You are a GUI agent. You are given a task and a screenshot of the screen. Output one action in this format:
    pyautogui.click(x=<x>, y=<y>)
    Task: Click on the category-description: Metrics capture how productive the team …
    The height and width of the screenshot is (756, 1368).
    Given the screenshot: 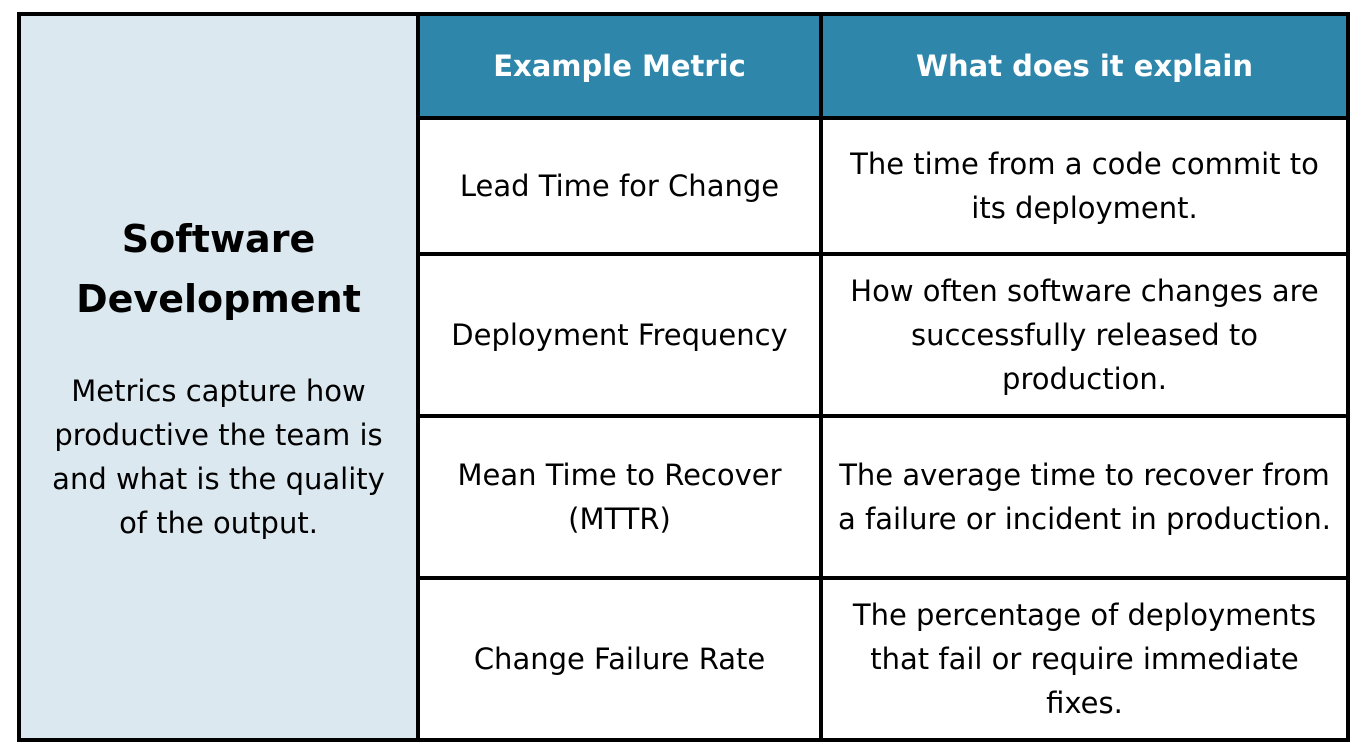 What is the action you would take?
    pyautogui.click(x=218, y=457)
    